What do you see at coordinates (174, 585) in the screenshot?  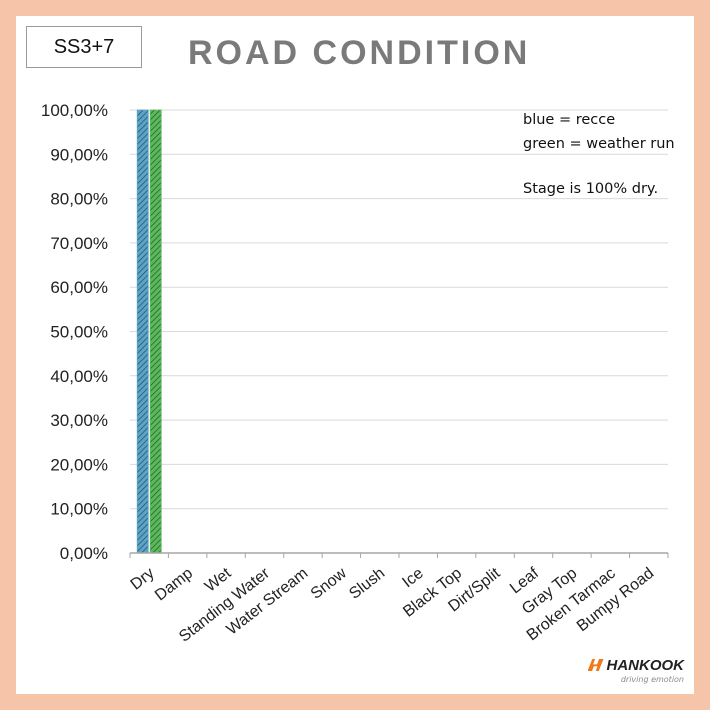 I see `x-category-label: Damp` at bounding box center [174, 585].